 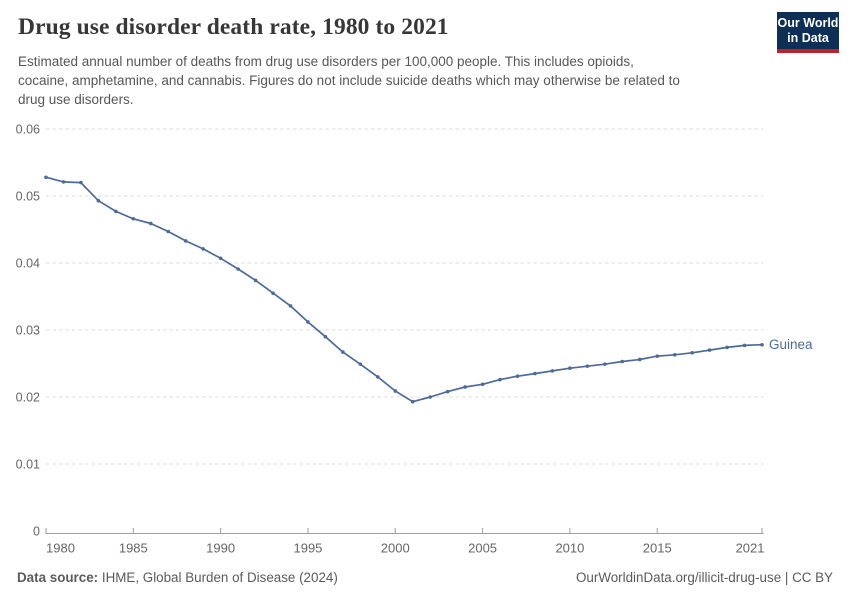 I want to click on owid-logo-text-line2: in Data, so click(x=808, y=38).